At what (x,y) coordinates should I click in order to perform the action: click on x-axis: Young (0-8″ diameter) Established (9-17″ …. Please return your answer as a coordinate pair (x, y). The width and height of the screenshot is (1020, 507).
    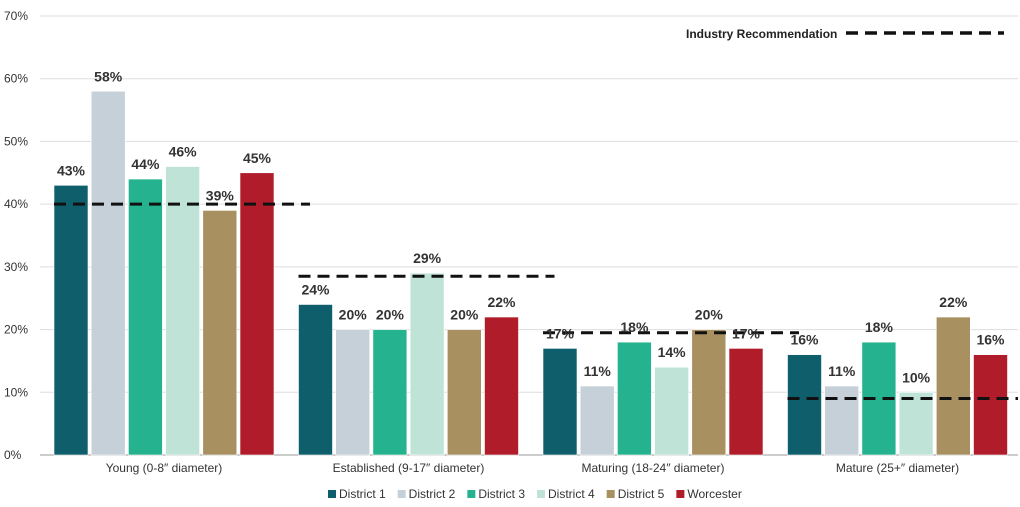
    Looking at the image, I should click on (532, 468).